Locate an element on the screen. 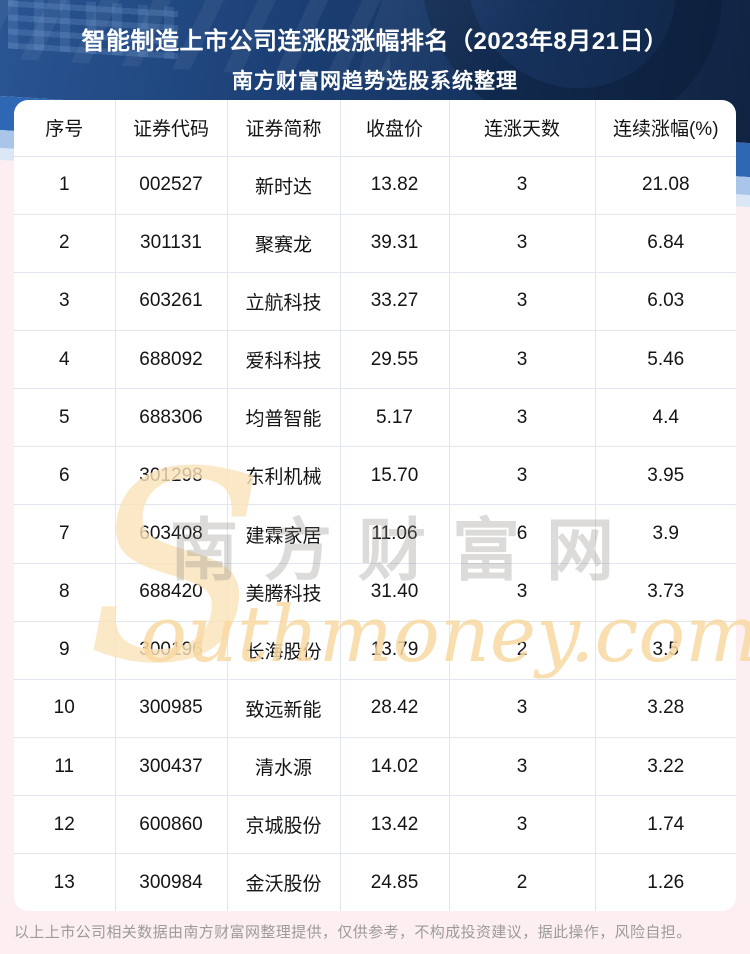 The image size is (750, 954). table-cell: 29.55 is located at coordinates (394, 359).